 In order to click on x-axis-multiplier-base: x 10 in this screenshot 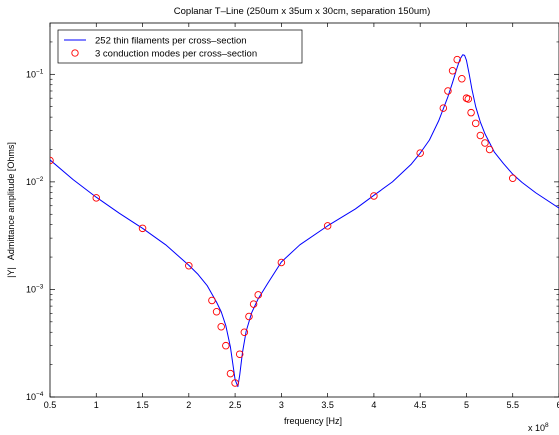, I will do `click(536, 428)`.